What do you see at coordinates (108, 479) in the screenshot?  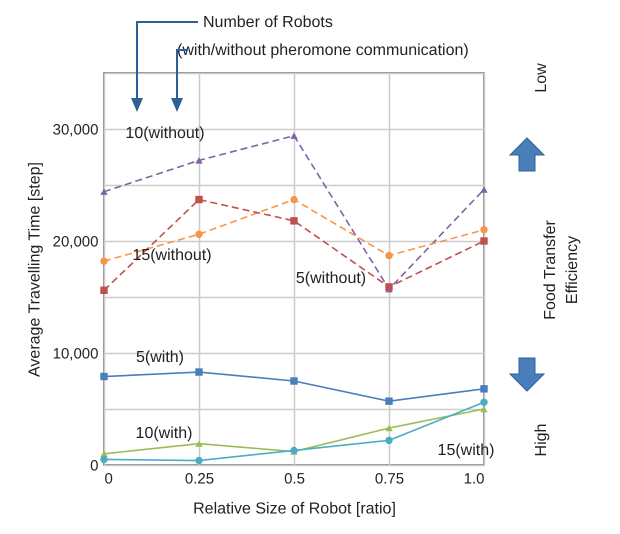 I see `x-tick-label: 0` at bounding box center [108, 479].